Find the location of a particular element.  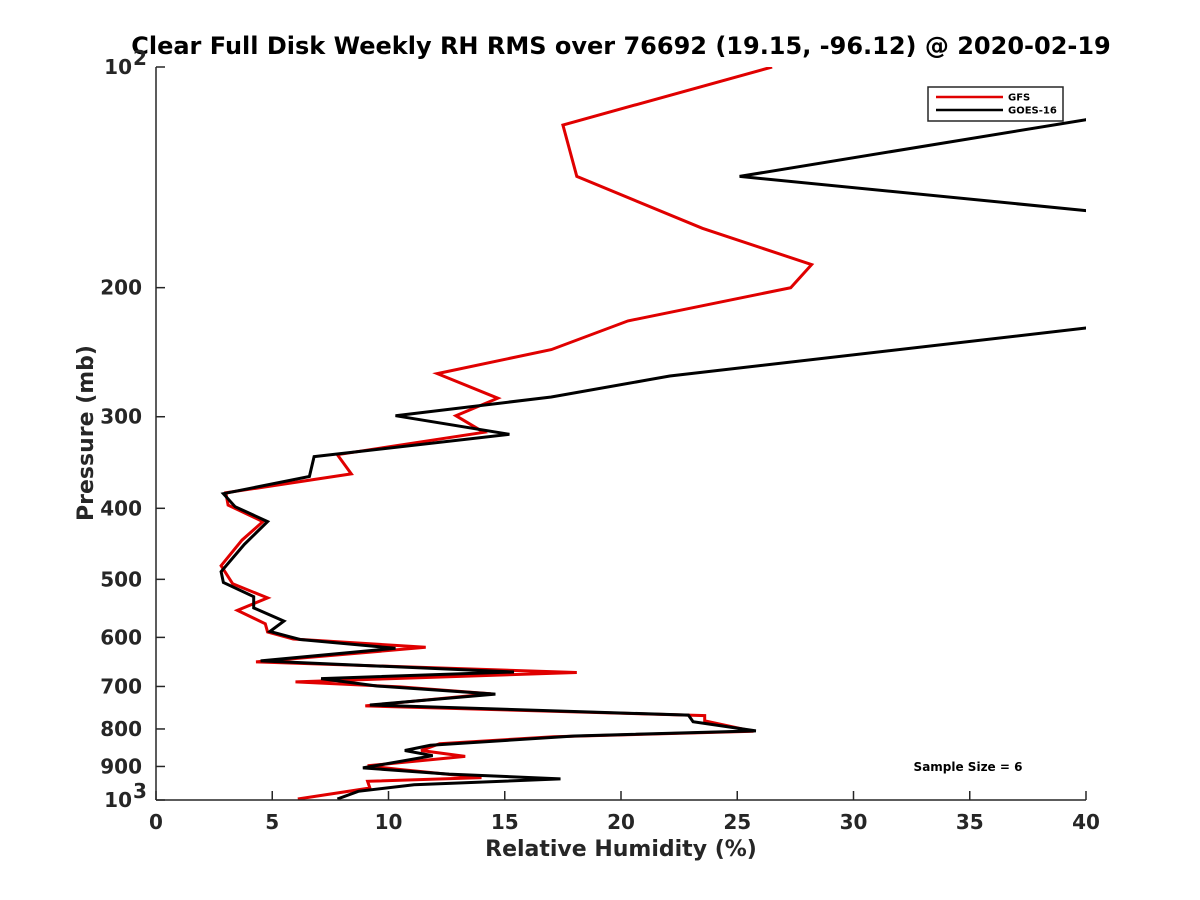

x-tick-label: 0 is located at coordinates (156, 822).